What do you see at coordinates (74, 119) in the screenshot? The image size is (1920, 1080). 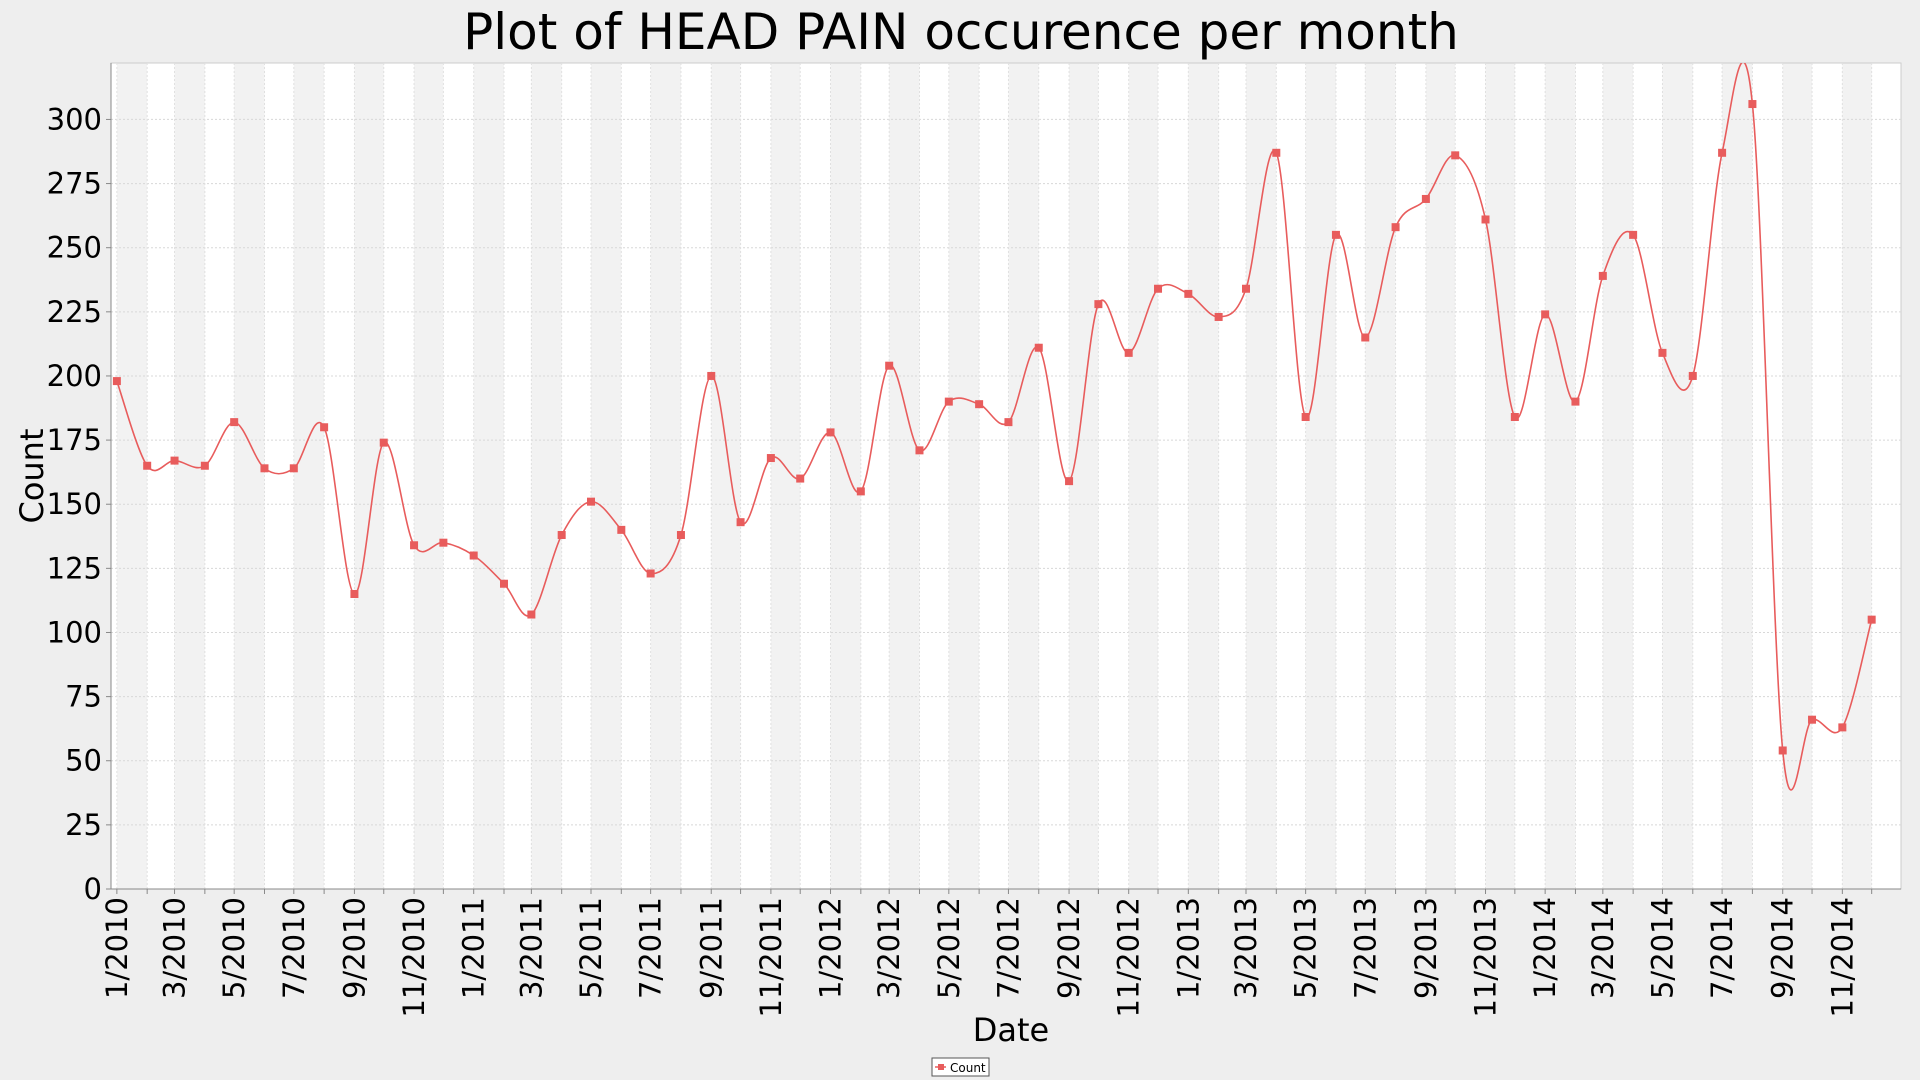 I see `y-tick-label: 300` at bounding box center [74, 119].